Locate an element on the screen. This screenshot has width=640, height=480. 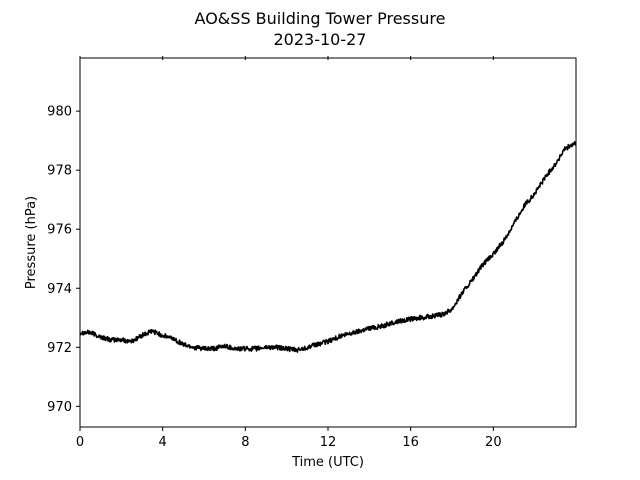
y-tick-label: 978 is located at coordinates (59, 171).